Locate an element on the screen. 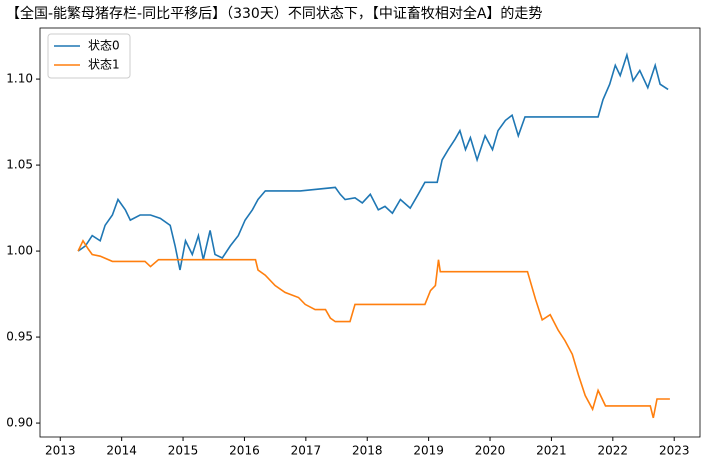 Image resolution: width=708 pixels, height=471 pixels. x-tick-label: 2018 is located at coordinates (367, 451).